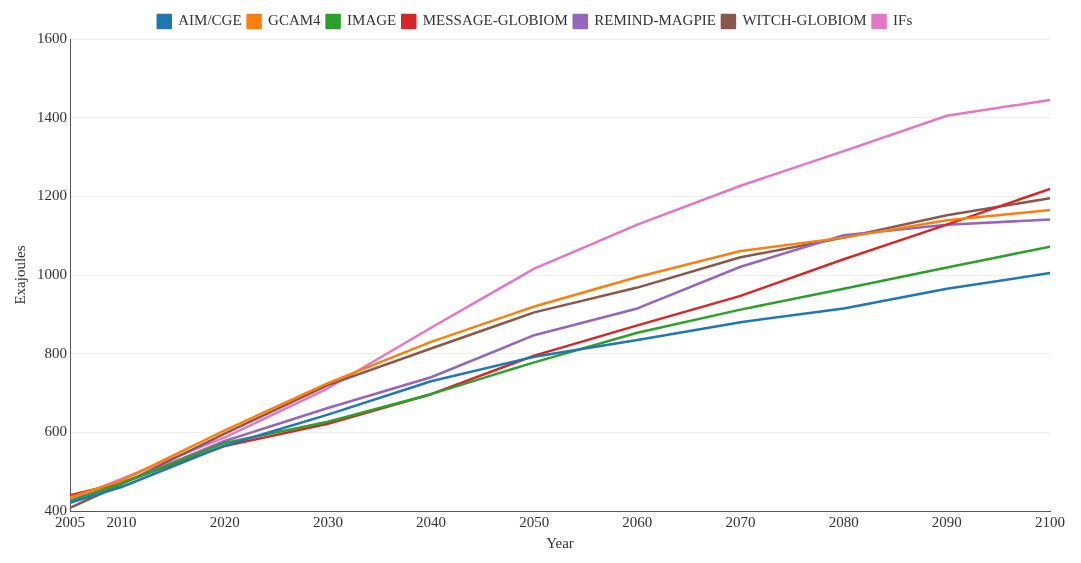 Image resolution: width=1081 pixels, height=563 pixels. I want to click on legend-label: IFs, so click(903, 20).